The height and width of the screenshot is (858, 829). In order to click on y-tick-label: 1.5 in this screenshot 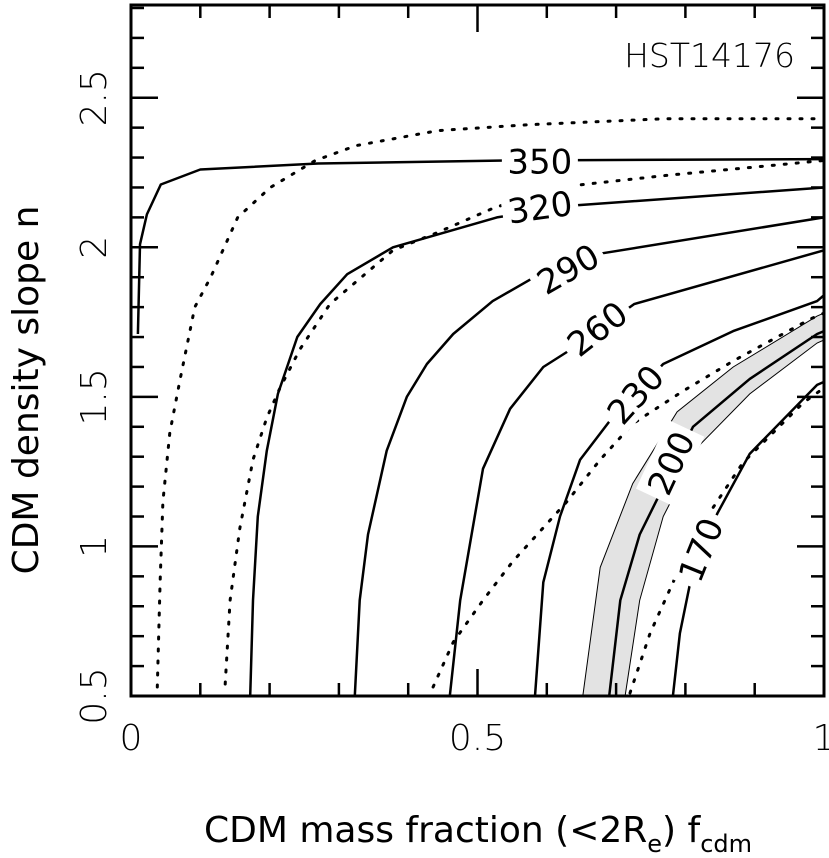, I will do `click(94, 396)`.